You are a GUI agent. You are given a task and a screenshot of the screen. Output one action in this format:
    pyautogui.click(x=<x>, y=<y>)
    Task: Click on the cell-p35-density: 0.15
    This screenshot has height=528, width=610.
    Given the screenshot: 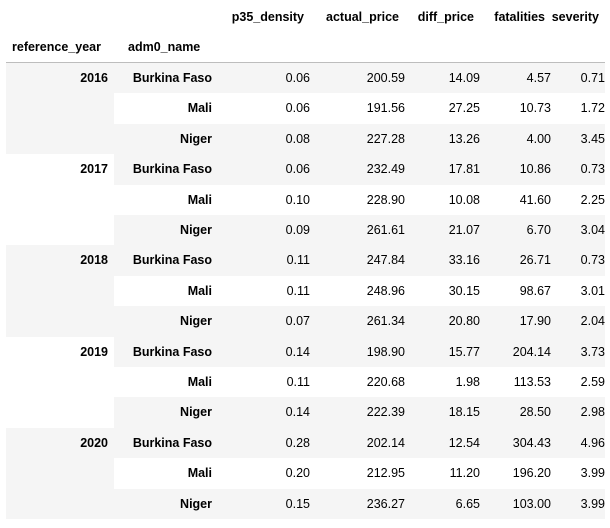 What is the action you would take?
    pyautogui.click(x=264, y=504)
    